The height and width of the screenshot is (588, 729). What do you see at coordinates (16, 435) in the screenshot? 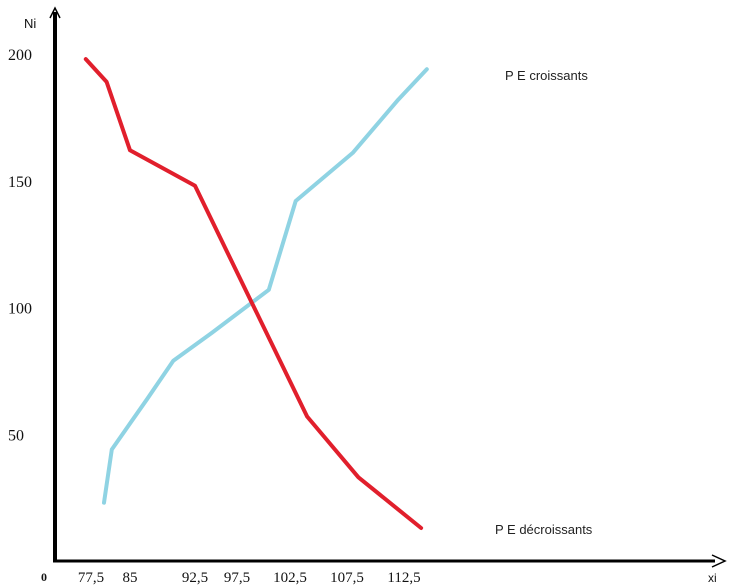
I see `y-tick-label: 50` at bounding box center [16, 435].